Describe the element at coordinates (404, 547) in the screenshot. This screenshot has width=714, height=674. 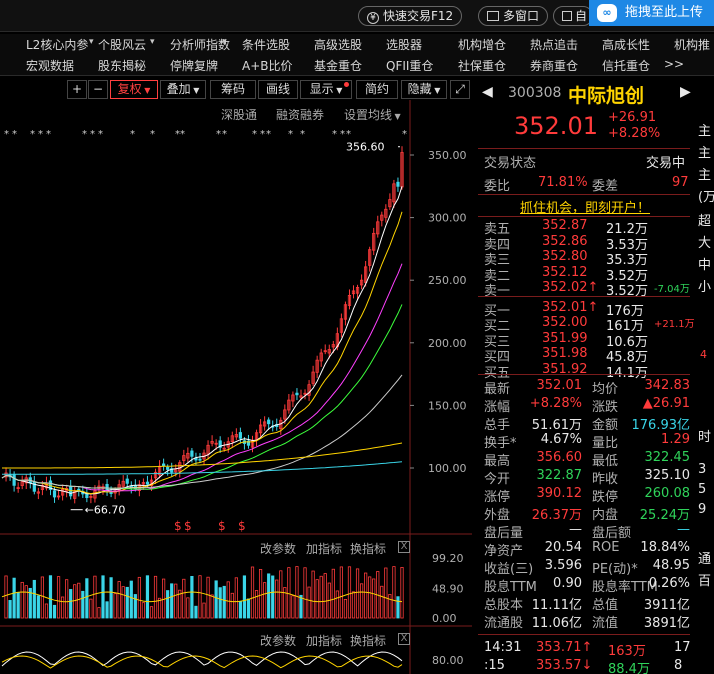
I see `vol-close-icon: X` at that location.